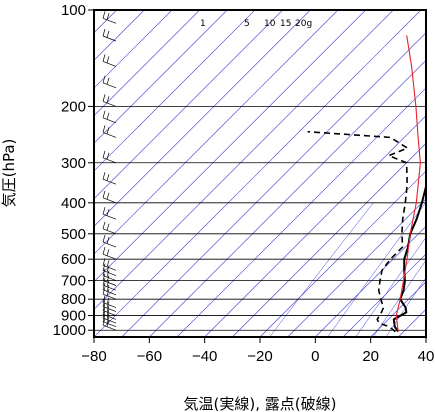 The height and width of the screenshot is (412, 435). What do you see at coordinates (73, 281) in the screenshot?
I see `y-tick-label: 700` at bounding box center [73, 281].